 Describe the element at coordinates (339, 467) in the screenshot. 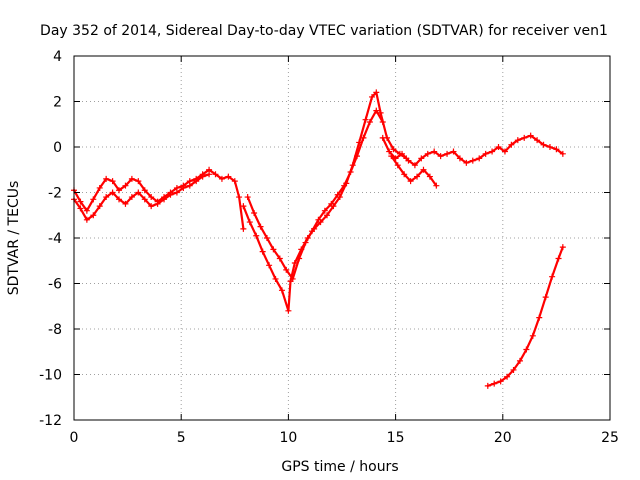

I see `x-axis-label: GPS time / hours` at that location.